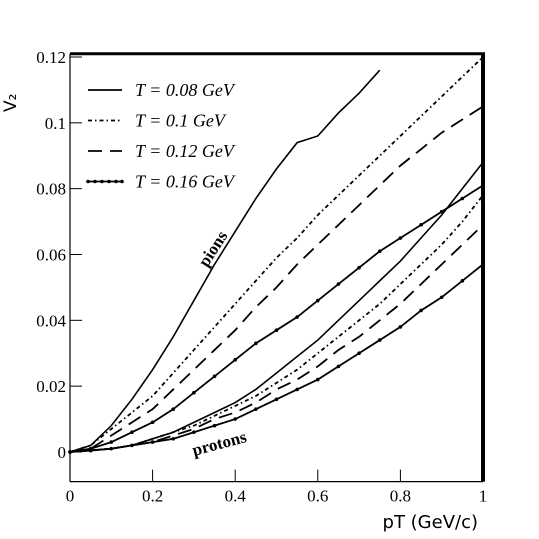 The height and width of the screenshot is (539, 539). What do you see at coordinates (181, 121) in the screenshot?
I see `legend-label: T = 0.1 GeV` at bounding box center [181, 121].